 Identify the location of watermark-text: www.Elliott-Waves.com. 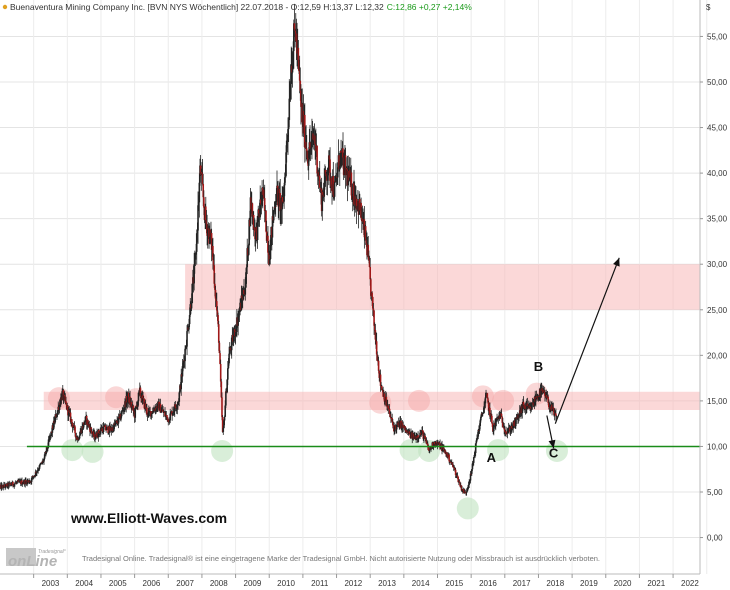
(148, 518).